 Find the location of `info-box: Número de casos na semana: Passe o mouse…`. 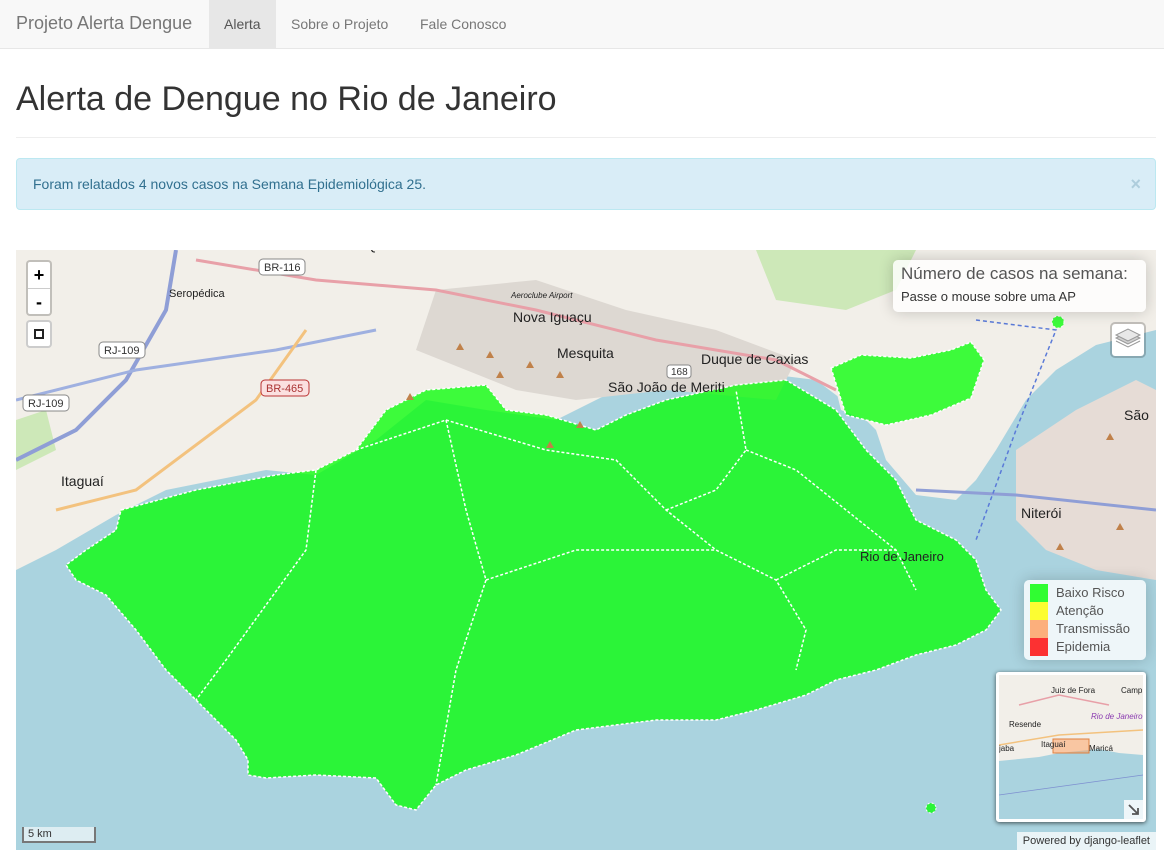

info-box: Número de casos na semana: Passe o mouse… is located at coordinates (1019, 286).